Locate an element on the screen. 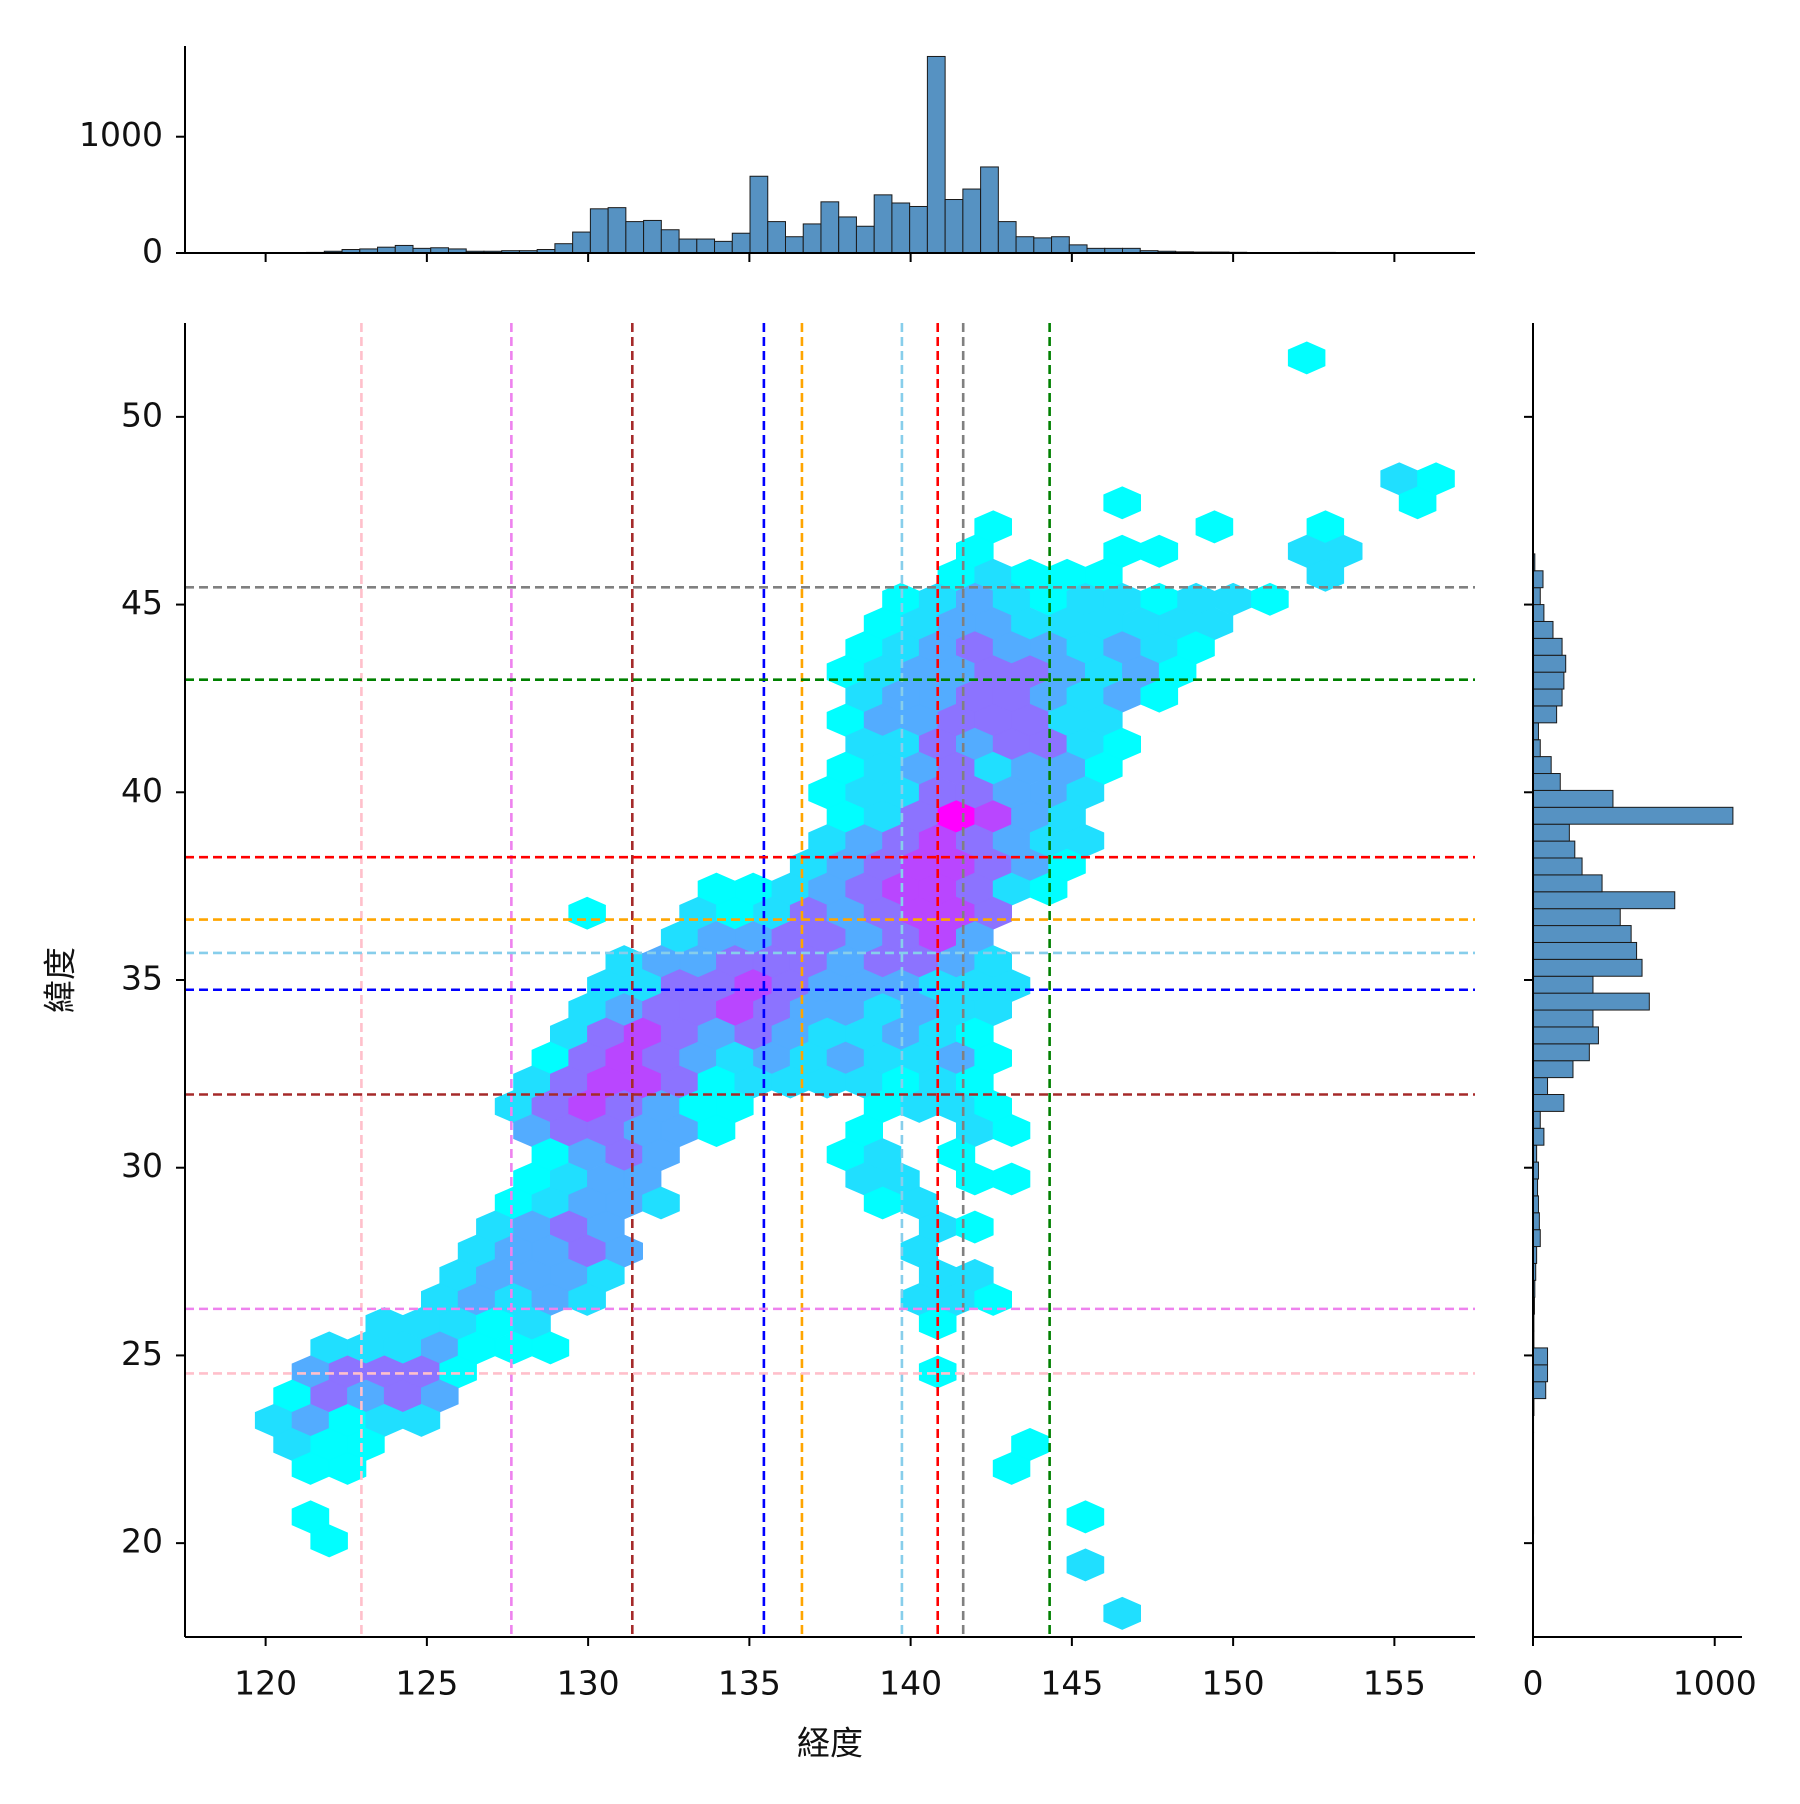 The image size is (1800, 1804). y-tick-label: 30 is located at coordinates (142, 1165).